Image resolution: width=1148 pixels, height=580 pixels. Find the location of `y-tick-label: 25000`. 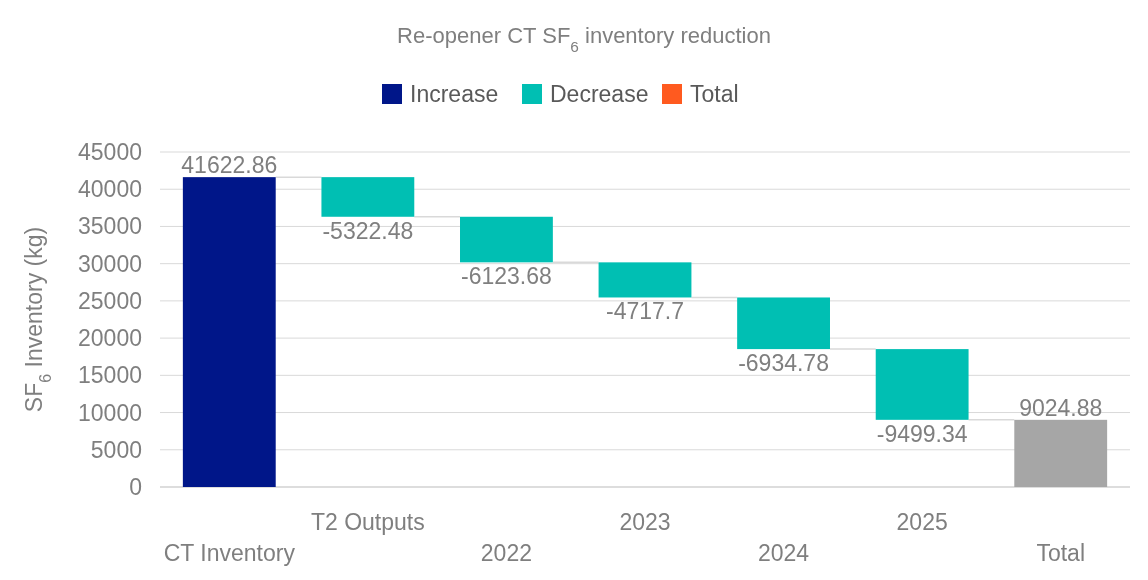

y-tick-label: 25000 is located at coordinates (110, 300).